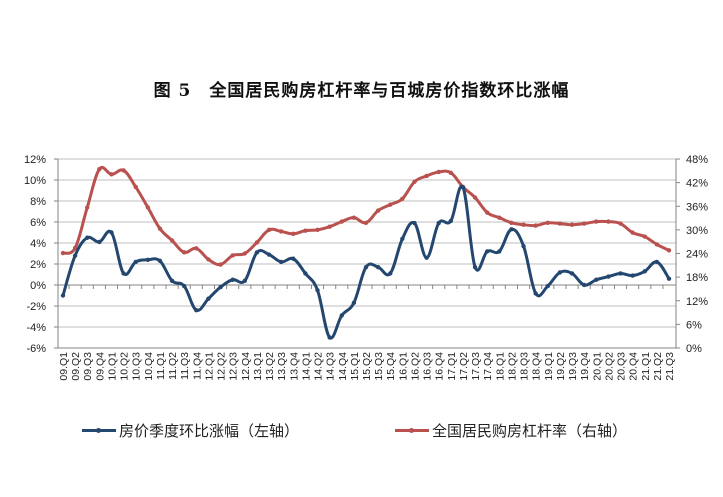 The width and height of the screenshot is (723, 497). Describe the element at coordinates (38, 244) in the screenshot. I see `left-axis-tick-label: 4%` at that location.